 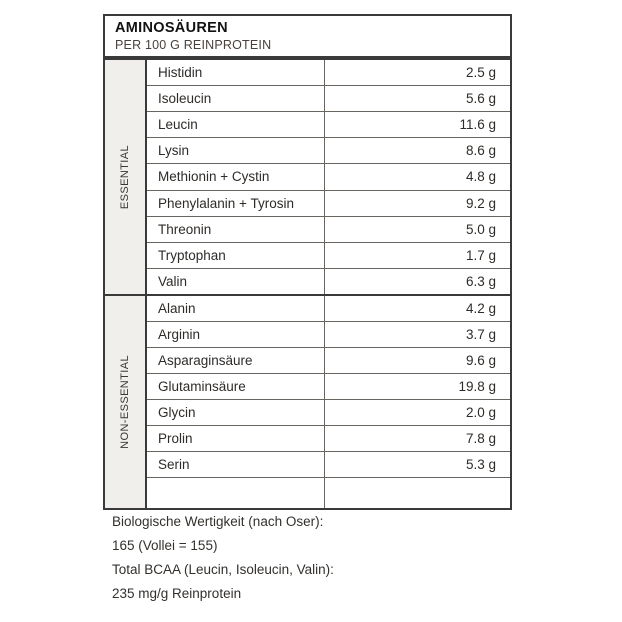 I want to click on amino-name-cell: Histidin, so click(x=236, y=73).